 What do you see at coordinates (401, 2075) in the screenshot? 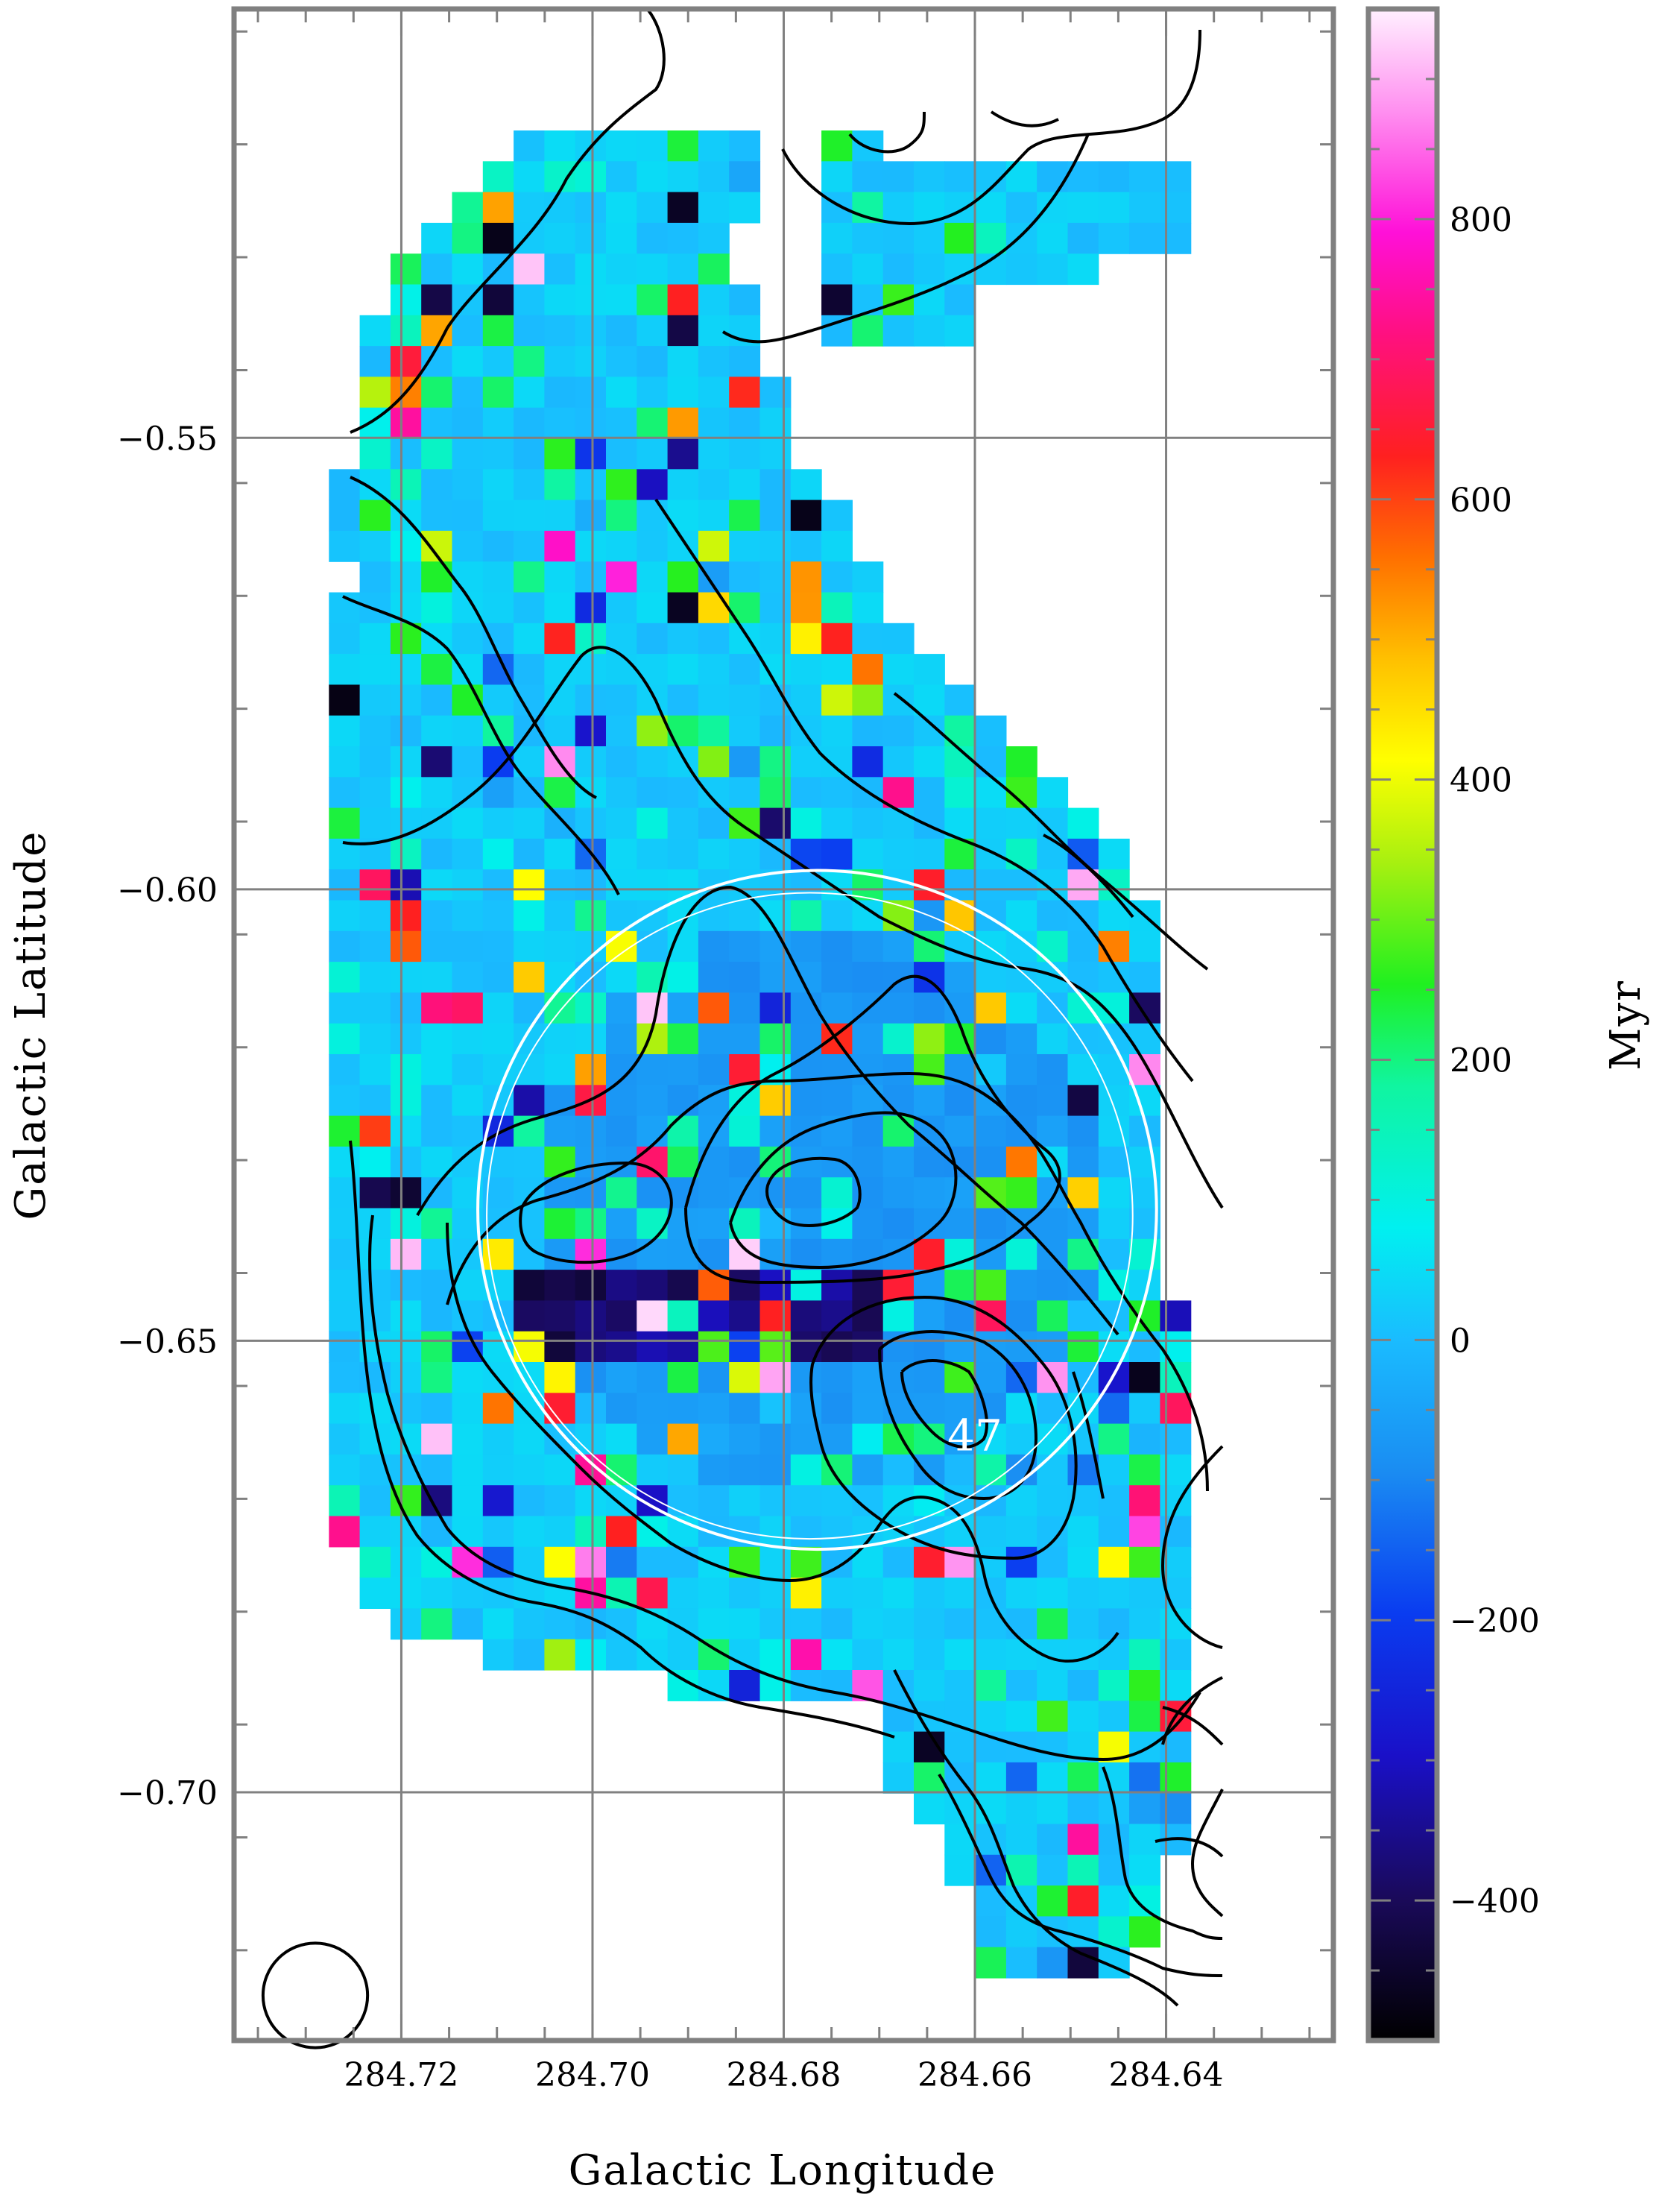
I see `x-tick-label: 284.72` at bounding box center [401, 2075].